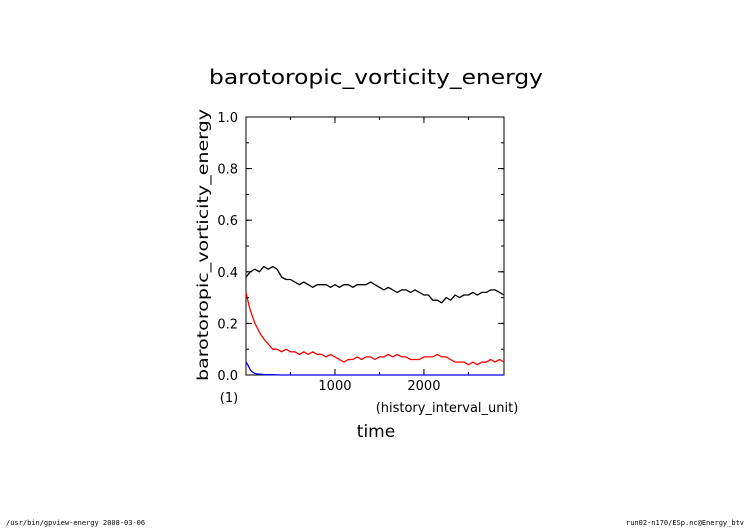 Image resolution: width=752 pixels, height=532 pixels. What do you see at coordinates (227, 273) in the screenshot?
I see `y-tick-label: 0.4` at bounding box center [227, 273].